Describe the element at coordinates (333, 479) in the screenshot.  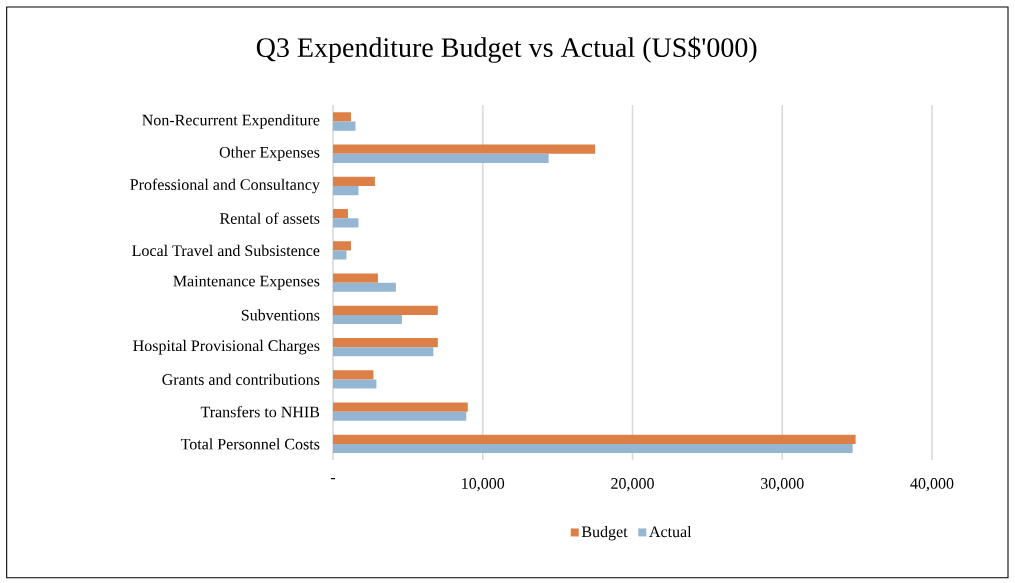
I see `x-tick-label: -` at that location.